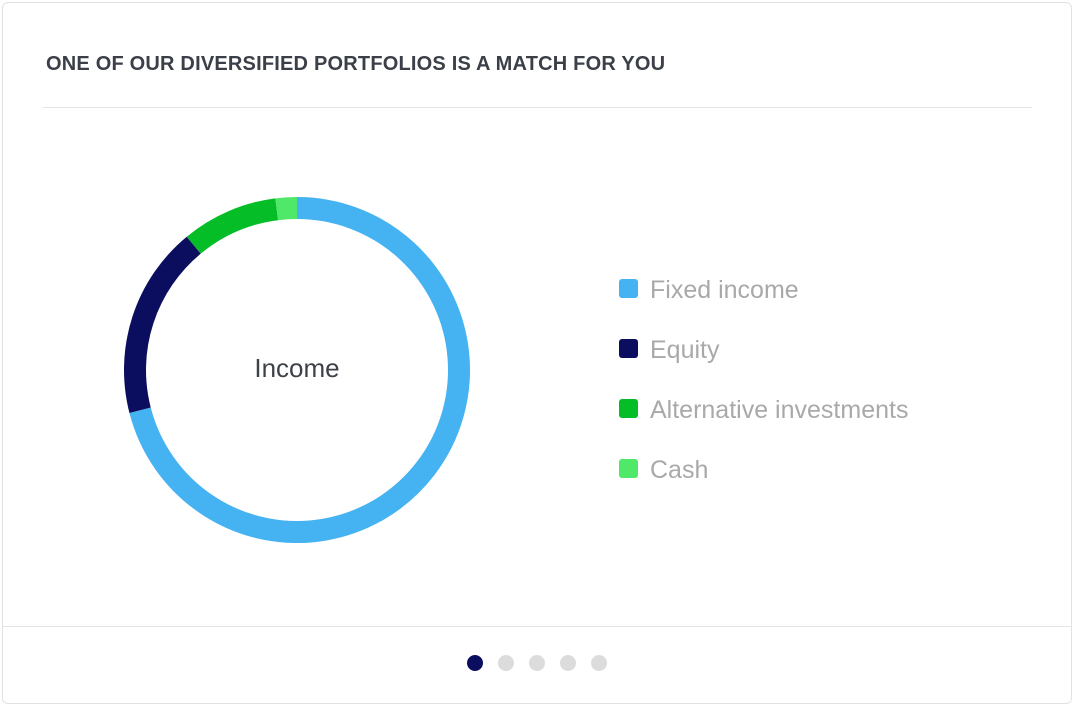 The image size is (1074, 706). I want to click on legend-label: Cash, so click(679, 469).